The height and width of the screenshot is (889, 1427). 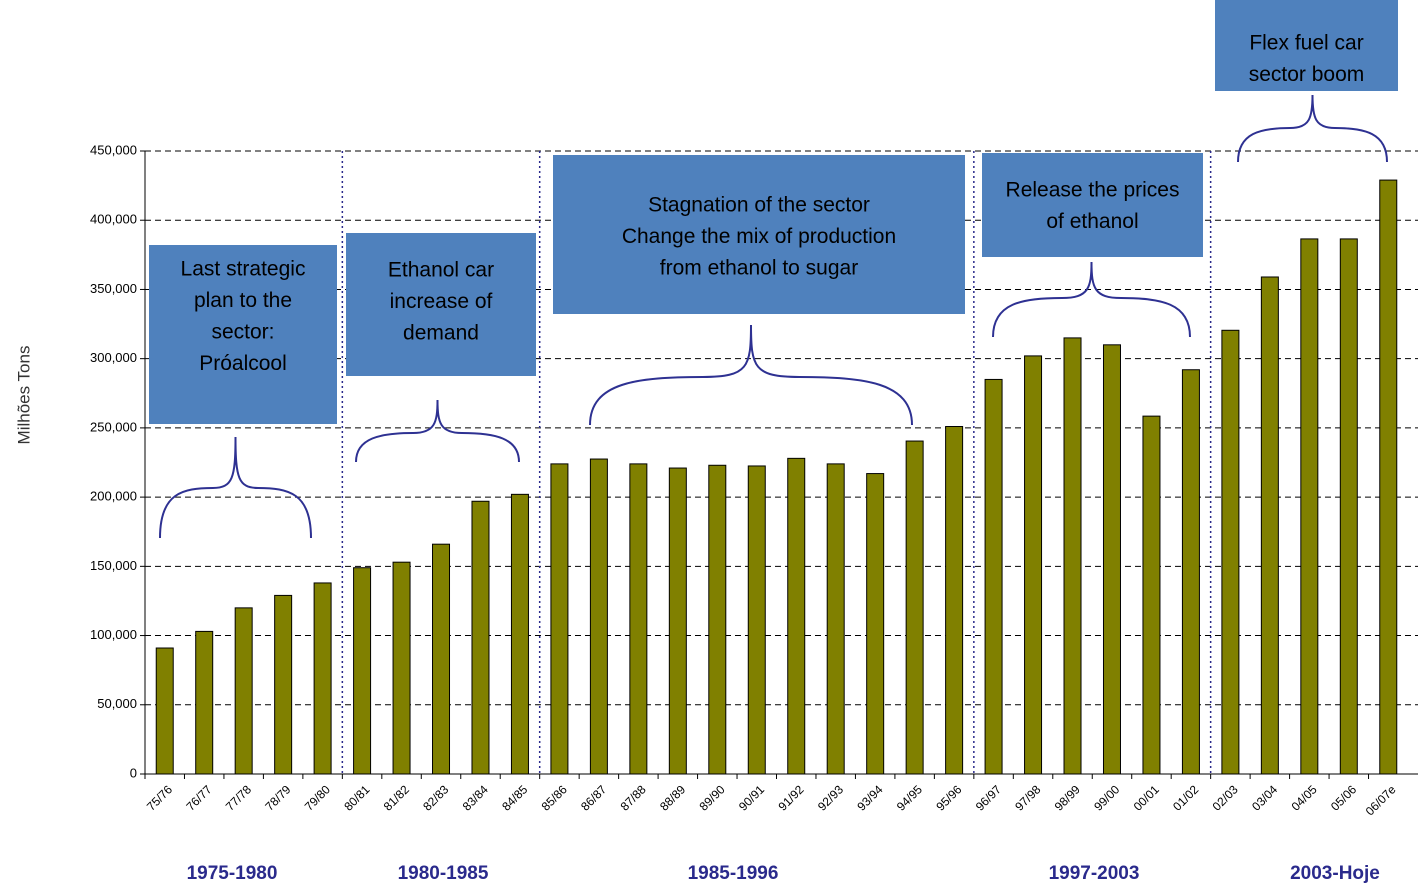 What do you see at coordinates (1225, 797) in the screenshot?
I see `x-tick-label: 02/03` at bounding box center [1225, 797].